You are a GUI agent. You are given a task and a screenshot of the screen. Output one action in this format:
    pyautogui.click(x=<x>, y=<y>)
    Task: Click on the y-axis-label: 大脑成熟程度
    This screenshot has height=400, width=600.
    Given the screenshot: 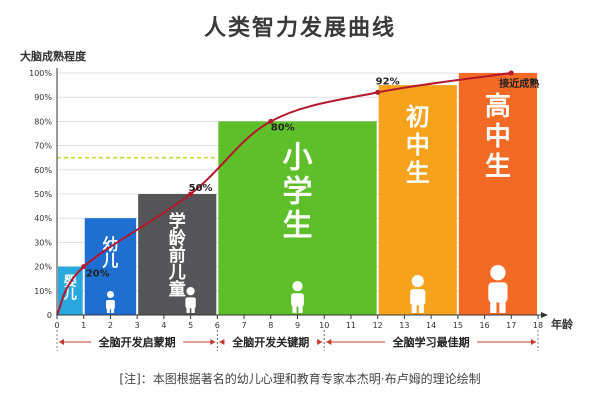 What is the action you would take?
    pyautogui.click(x=53, y=56)
    